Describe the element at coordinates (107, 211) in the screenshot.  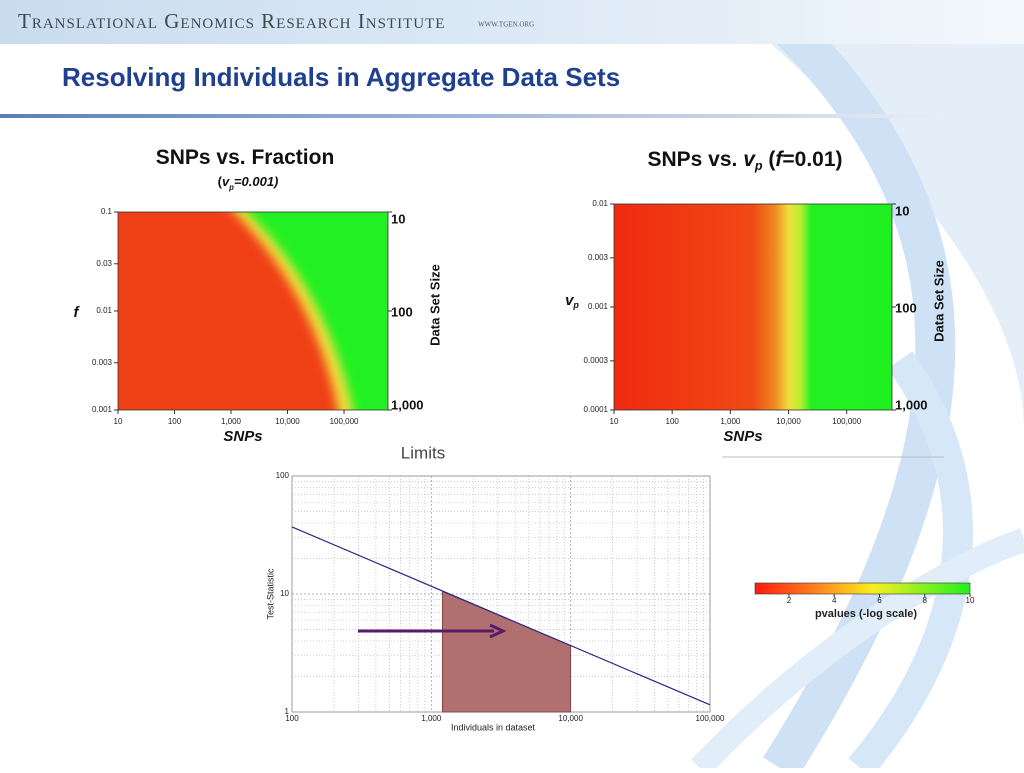
I see `y-tick-label: 0.1` at that location.